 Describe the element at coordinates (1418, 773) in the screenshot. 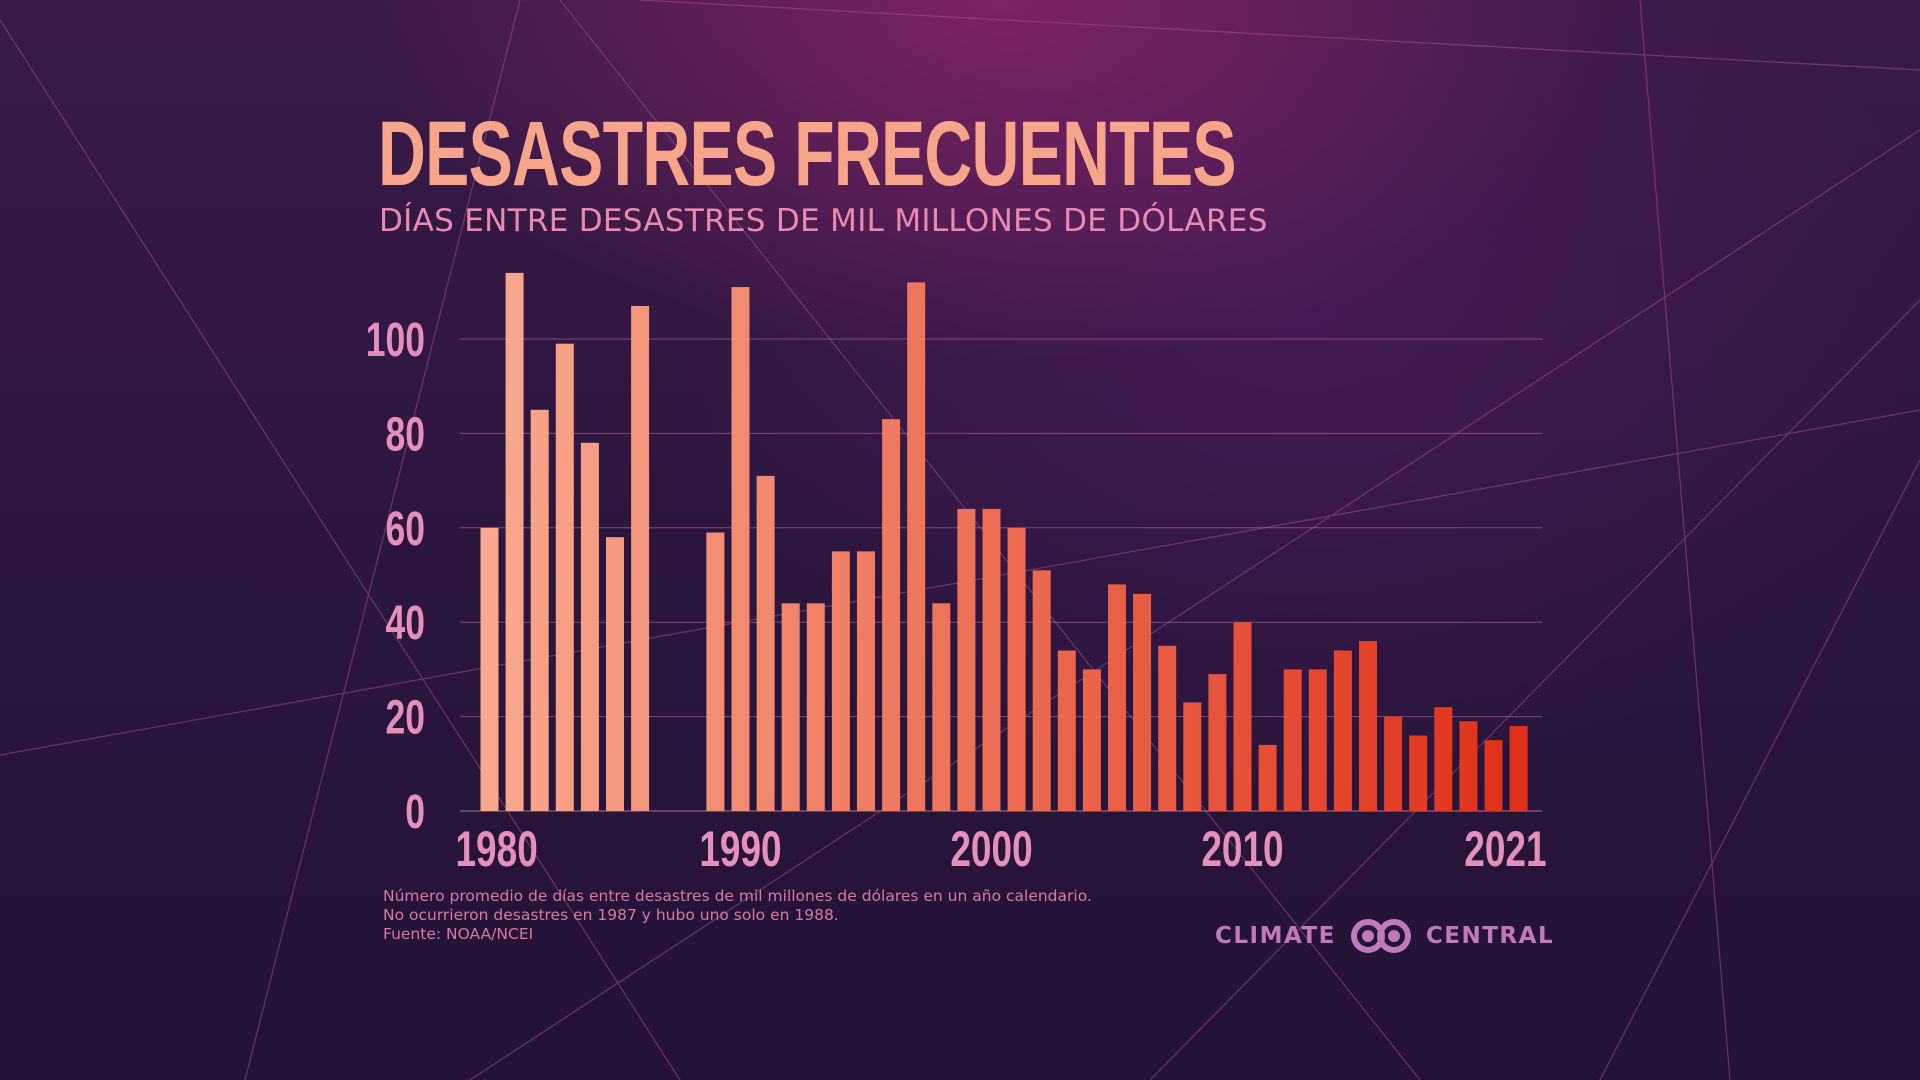

I see `bar-2017` at that location.